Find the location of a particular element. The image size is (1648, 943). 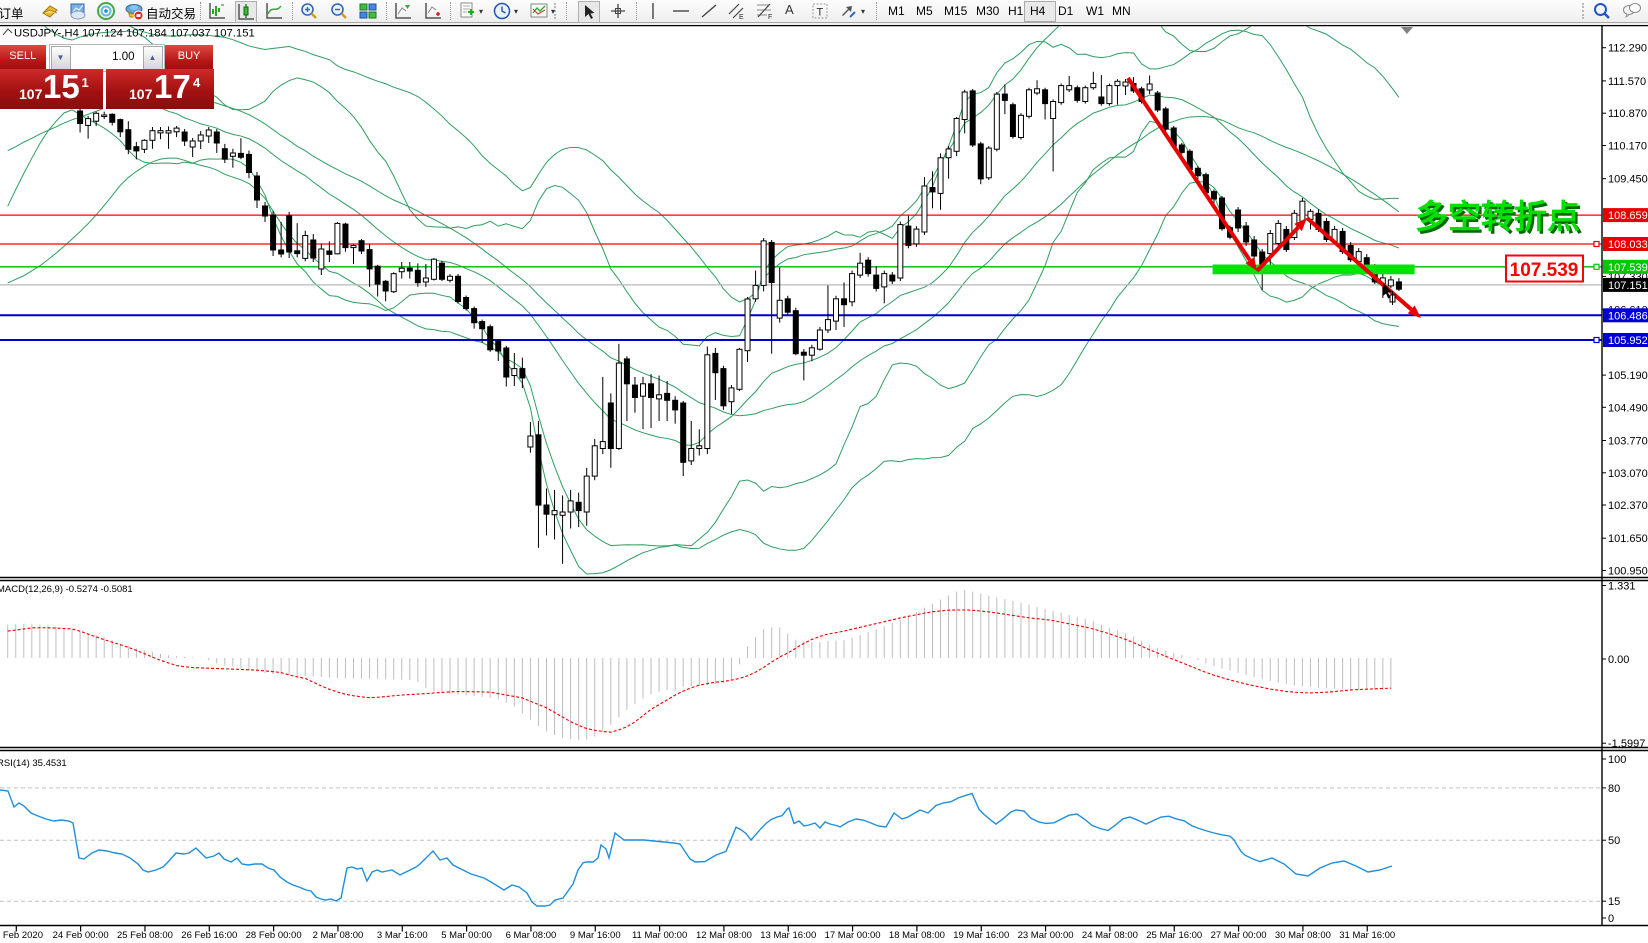

svg-text: 26 Feb 16:00 is located at coordinates (209, 935).